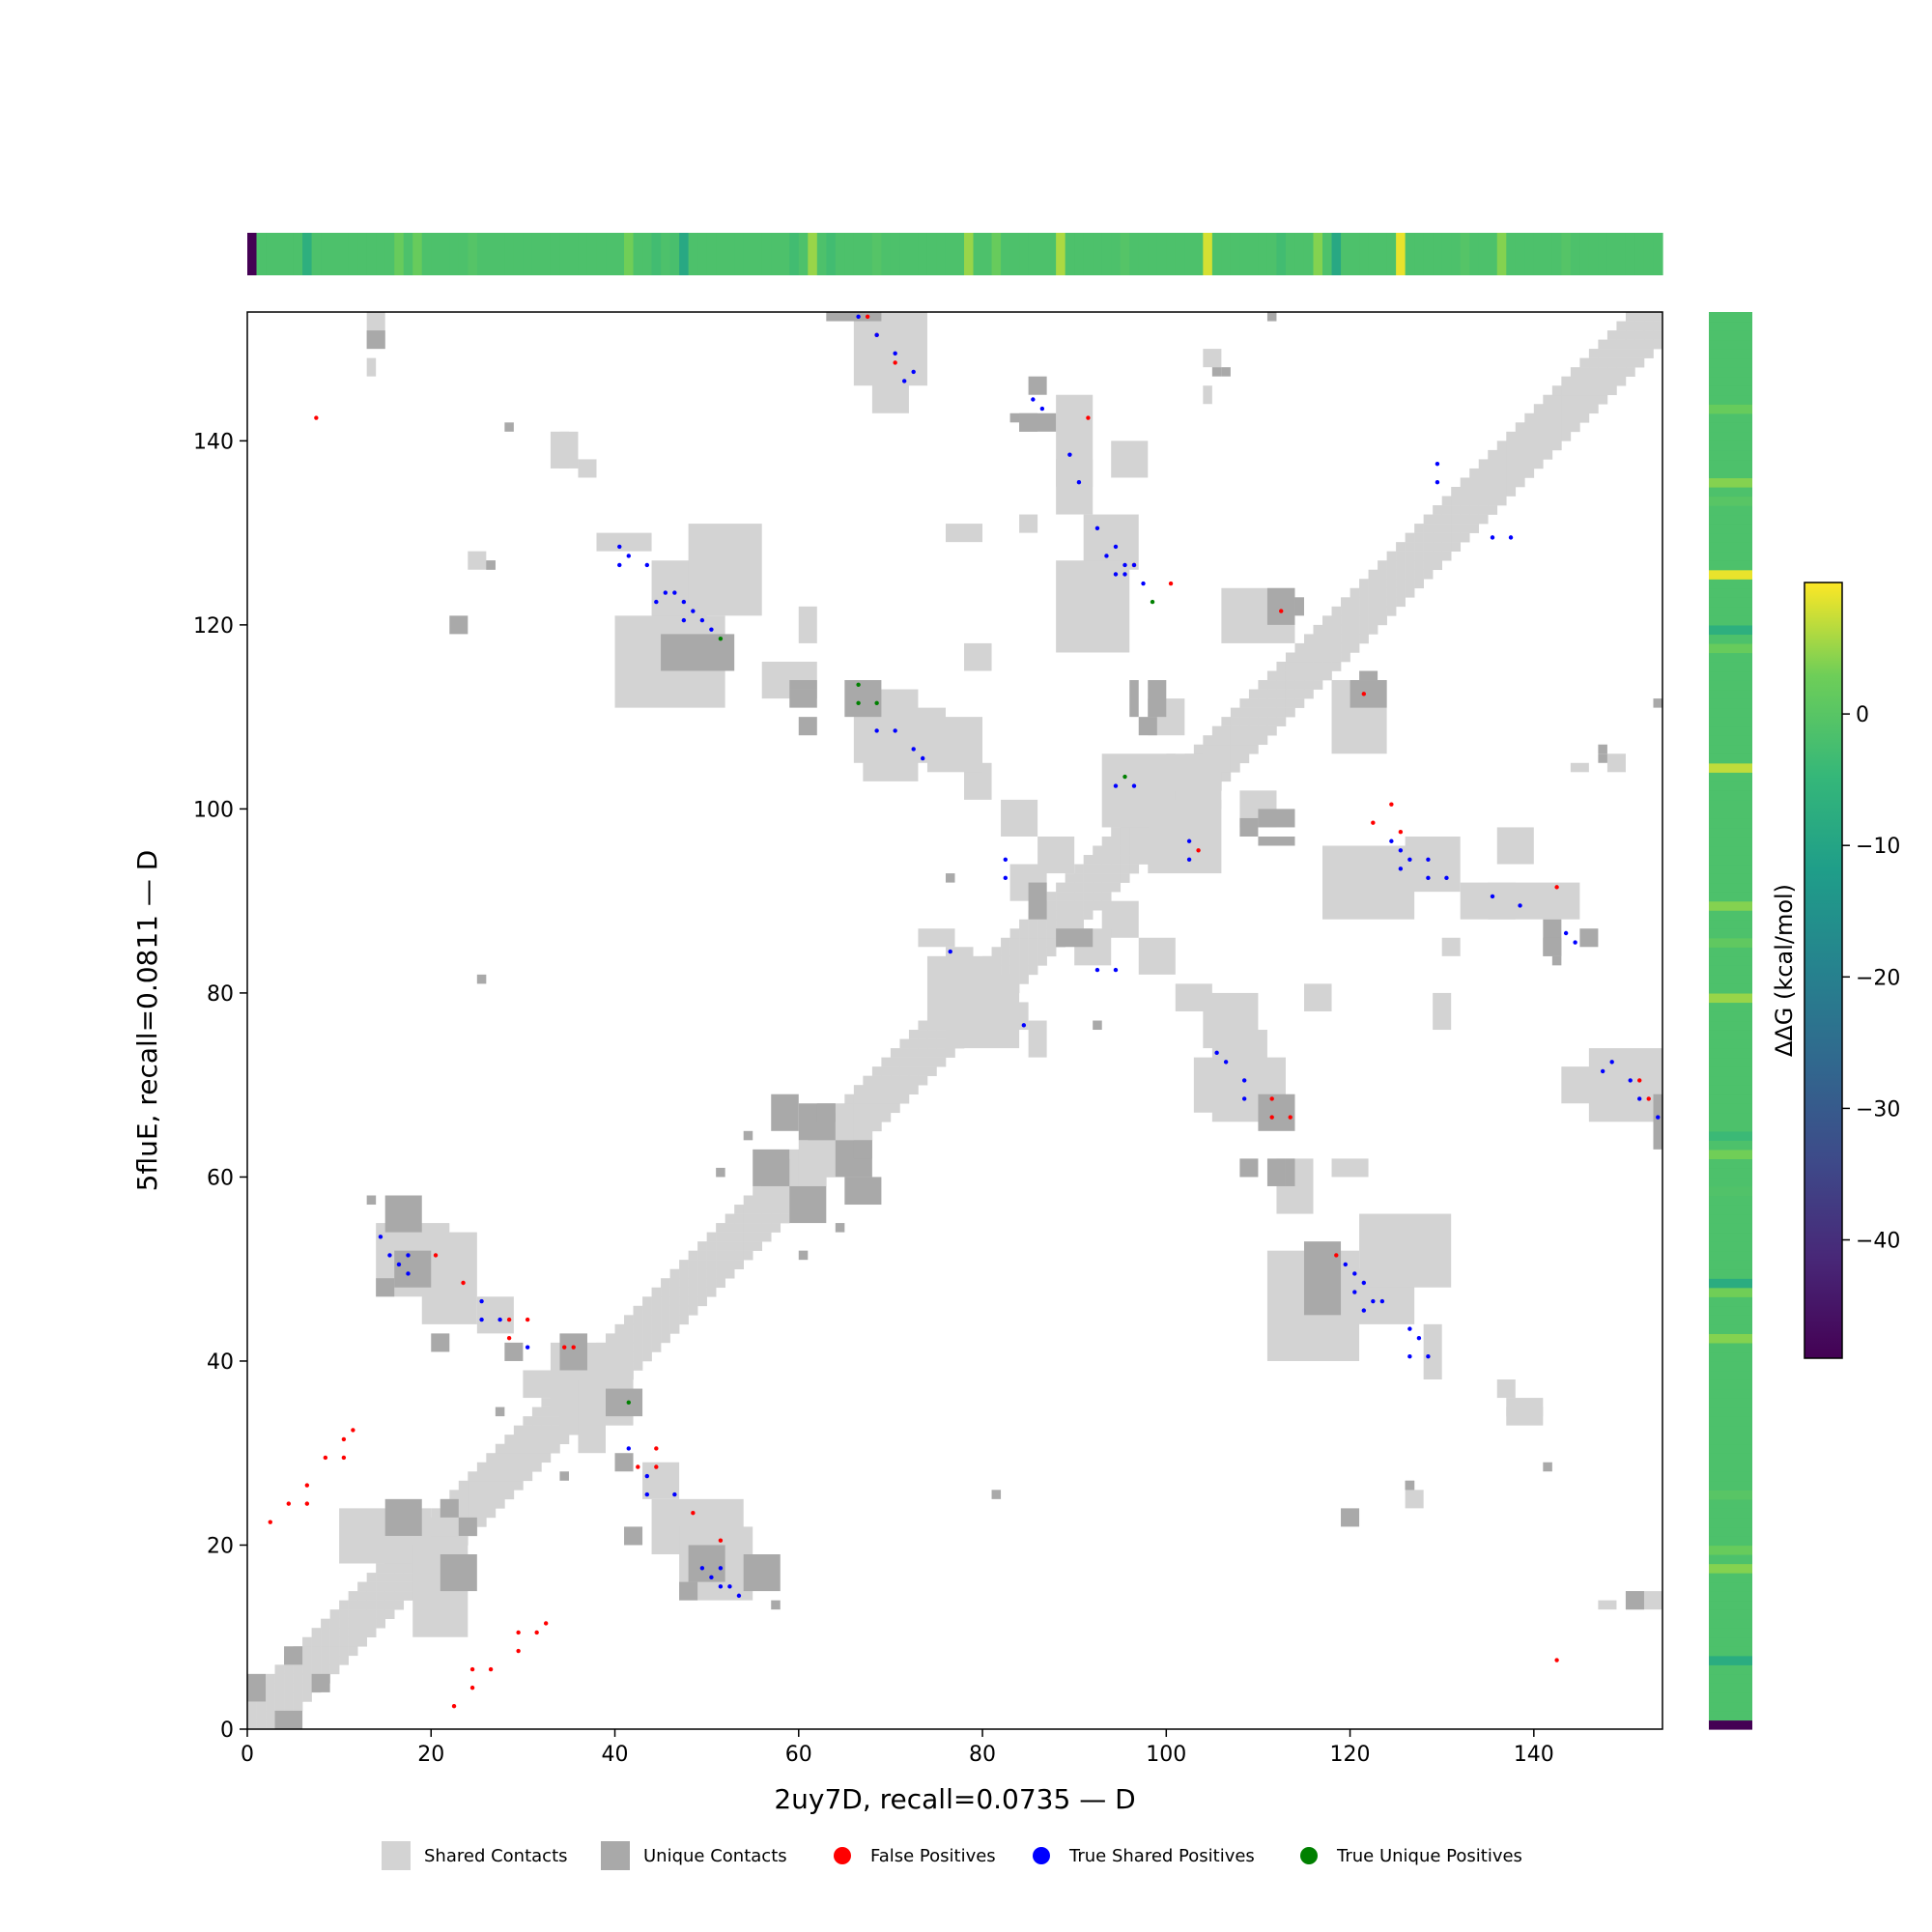 The height and width of the screenshot is (1932, 1932). Describe the element at coordinates (1878, 978) in the screenshot. I see `colorbar-tick-label: −20` at that location.